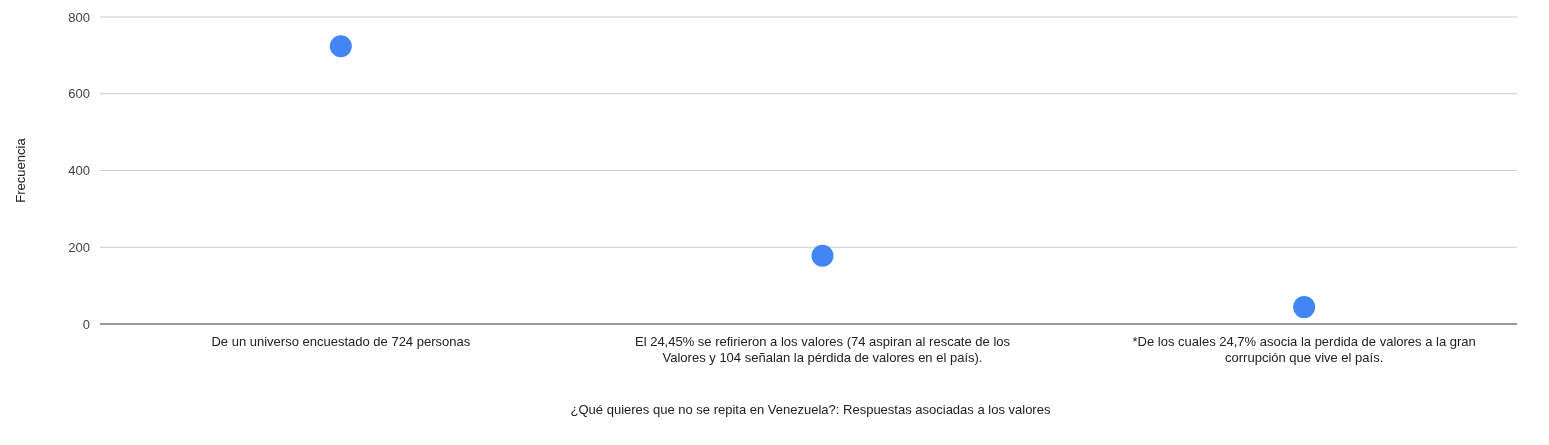 The width and height of the screenshot is (1549, 445). Describe the element at coordinates (79, 17) in the screenshot. I see `y-tick-label: 800` at that location.